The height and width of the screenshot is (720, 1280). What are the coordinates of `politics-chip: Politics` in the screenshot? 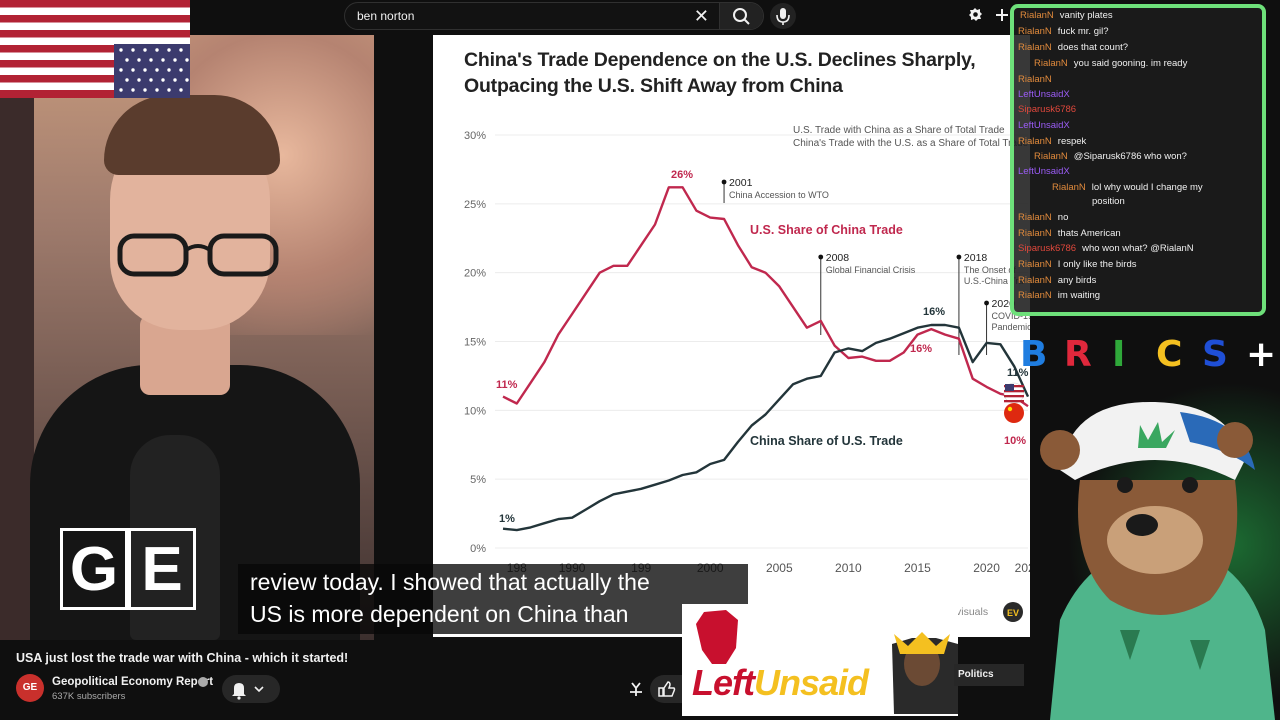 It's located at (989, 675).